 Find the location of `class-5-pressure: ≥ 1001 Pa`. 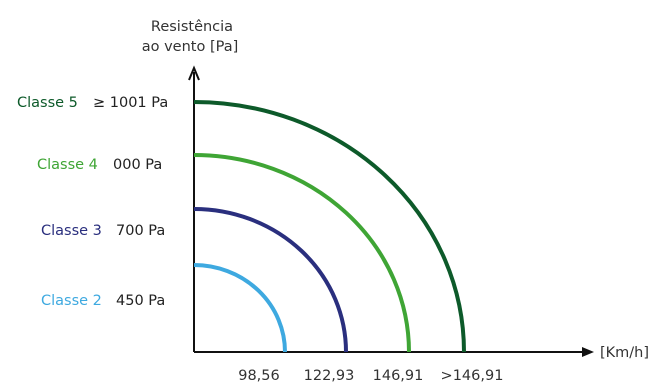

class-5-pressure: ≥ 1001 Pa is located at coordinates (130, 103).